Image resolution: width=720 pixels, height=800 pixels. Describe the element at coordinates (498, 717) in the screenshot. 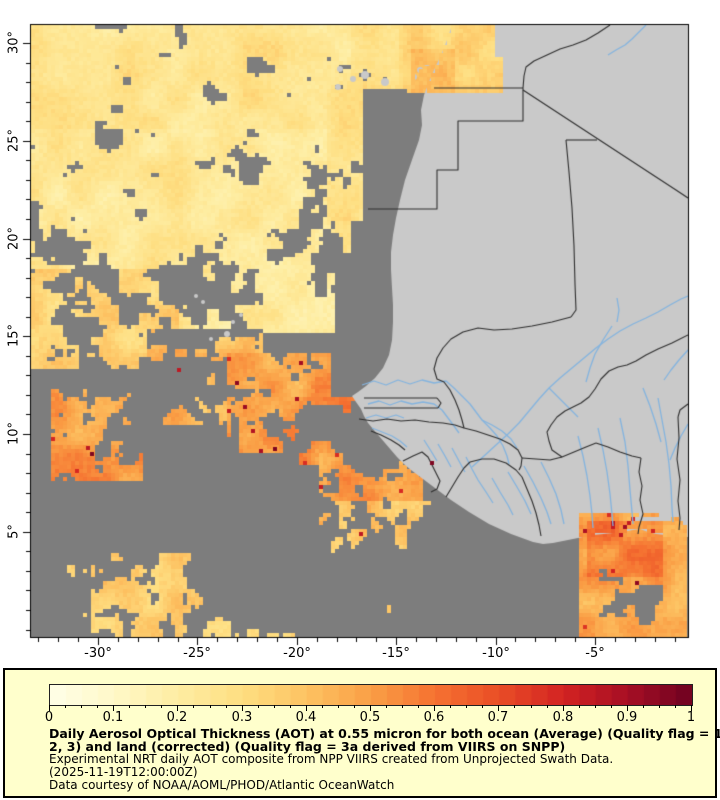

I see `colorbar-tick-label: 0.7` at that location.